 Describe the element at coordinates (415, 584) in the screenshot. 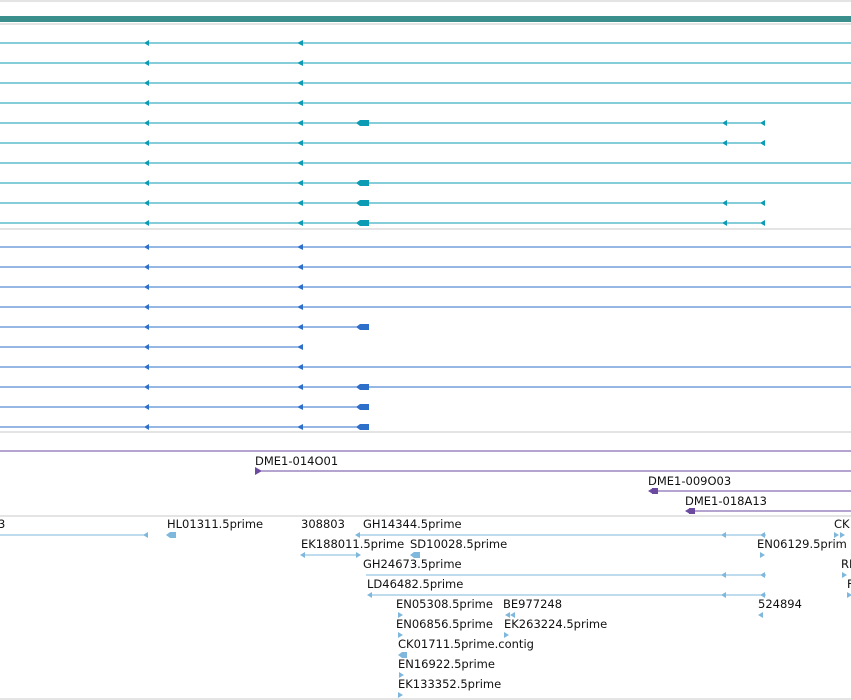

I see `est-label: LD46482.5prime` at that location.